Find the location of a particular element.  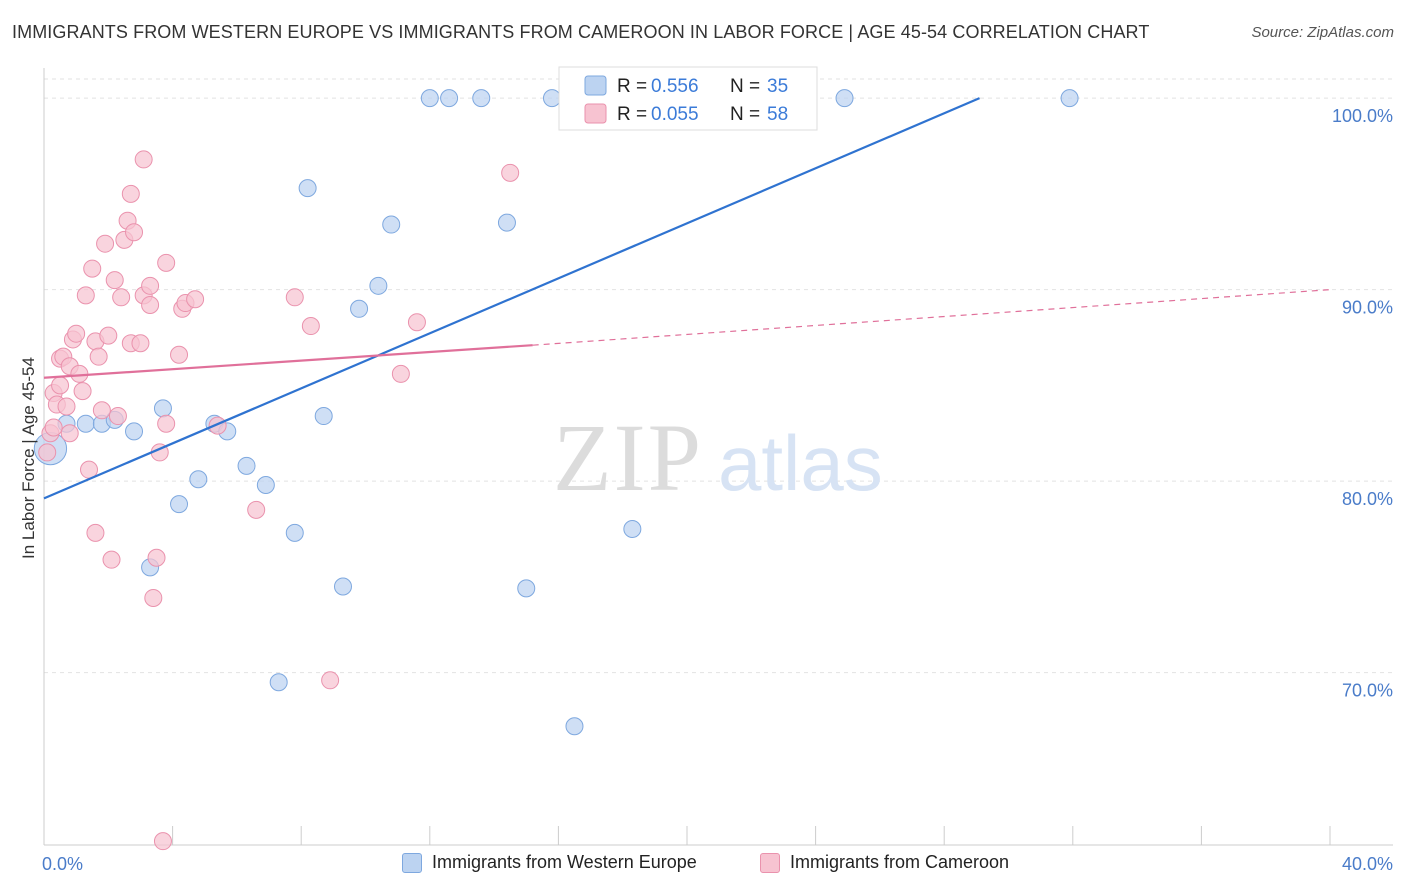

series-swatch-blue is located at coordinates (412, 862).